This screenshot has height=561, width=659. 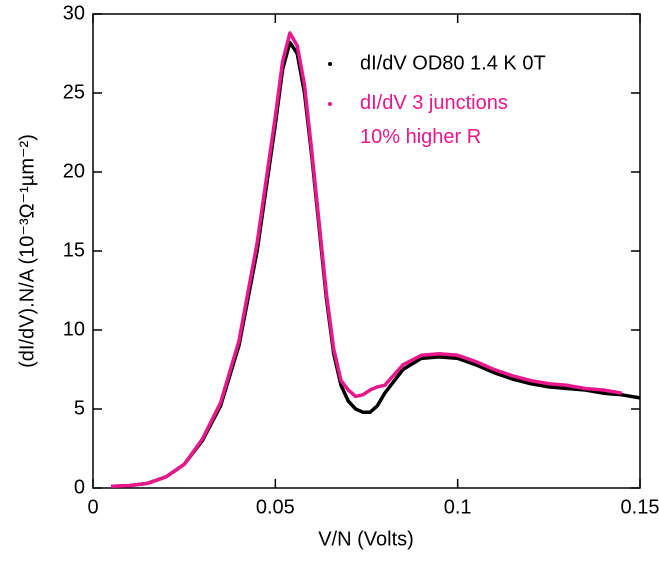 What do you see at coordinates (453, 63) in the screenshot?
I see `legend-label: dI/dV OD80 1.4 K 0T` at bounding box center [453, 63].